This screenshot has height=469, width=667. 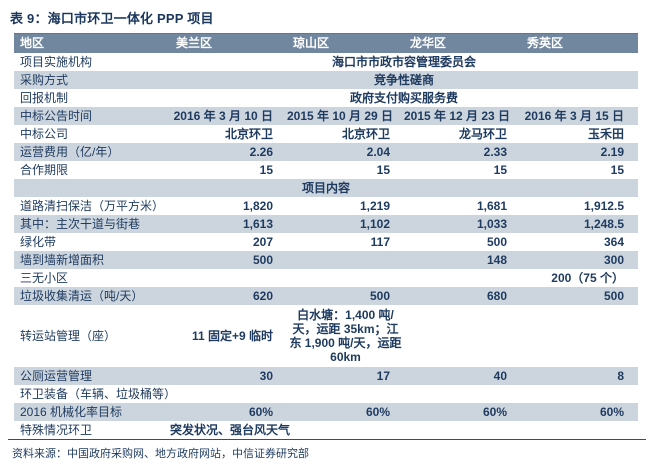 What do you see at coordinates (44, 170) in the screenshot?
I see `row-label: 合作期限` at bounding box center [44, 170].